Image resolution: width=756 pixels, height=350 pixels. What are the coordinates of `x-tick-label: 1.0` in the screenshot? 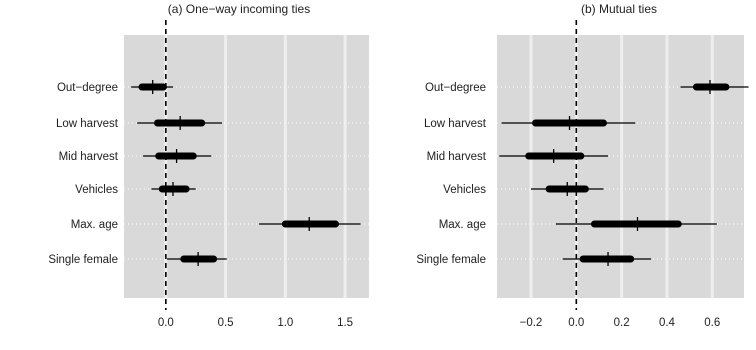 It's located at (285, 323).